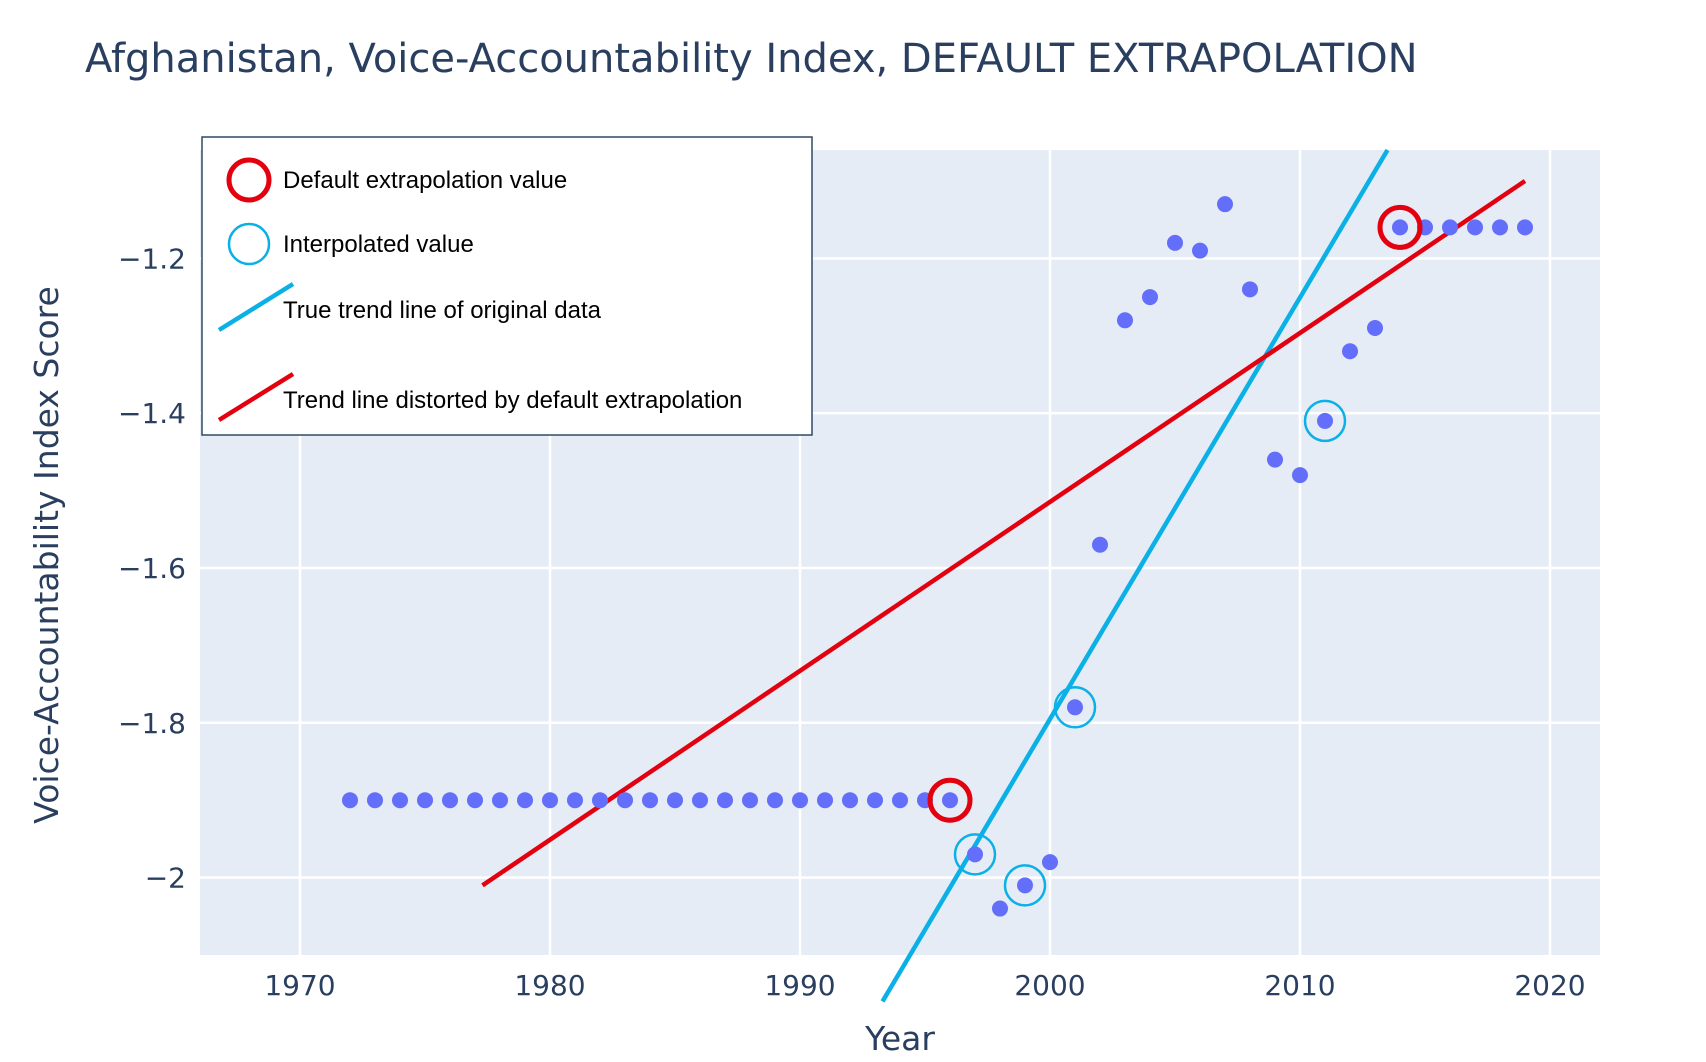 The height and width of the screenshot is (1062, 1706). What do you see at coordinates (1299, 985) in the screenshot?
I see `x-tick-label: 2010` at bounding box center [1299, 985].